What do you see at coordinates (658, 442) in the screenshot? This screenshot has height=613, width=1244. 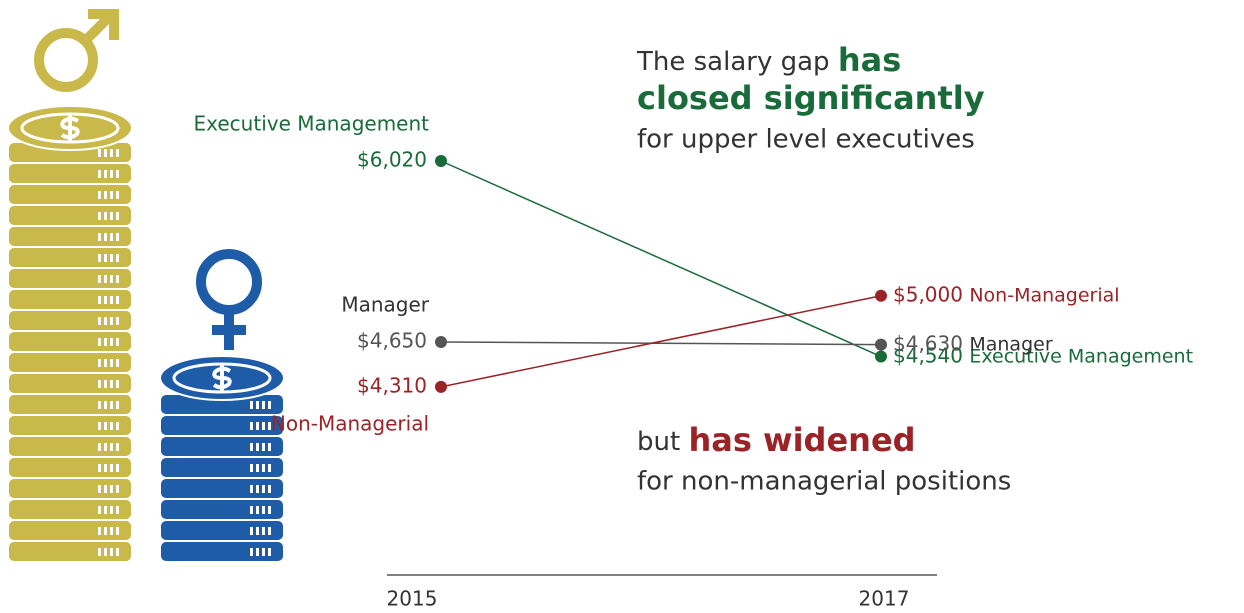 I see `annotation-text: but` at bounding box center [658, 442].